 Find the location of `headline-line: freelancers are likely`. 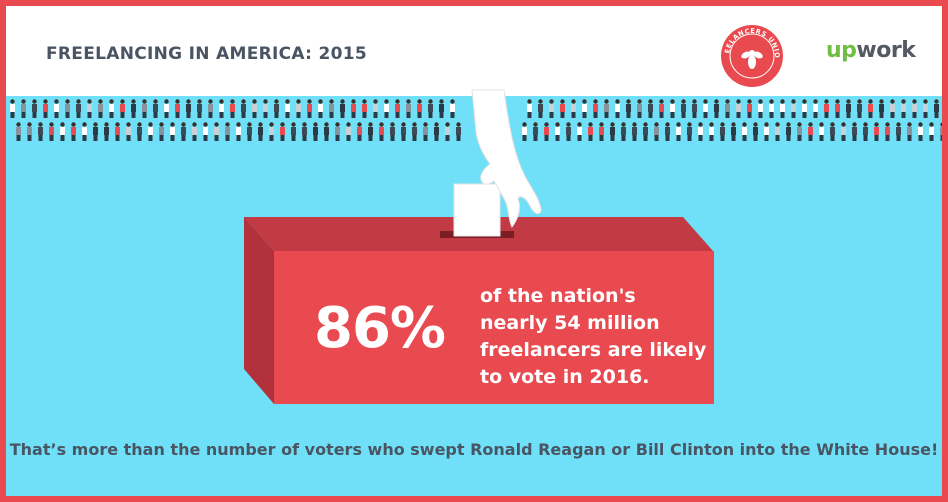

headline-line: freelancers are likely is located at coordinates (593, 350).